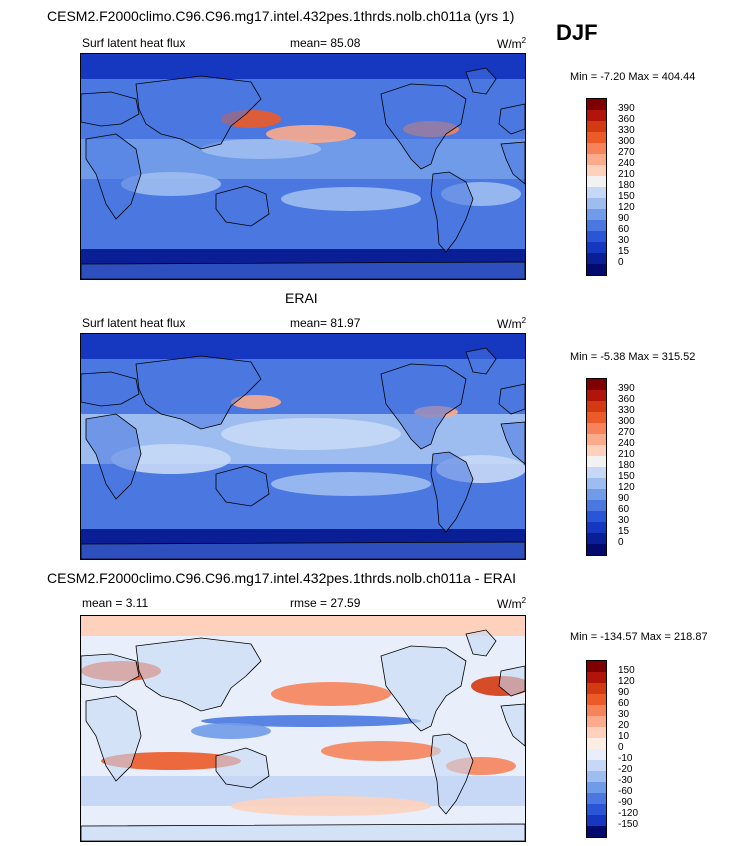 This screenshot has height=846, width=732. What do you see at coordinates (115, 603) in the screenshot?
I see `panel3-mean-label: mean = 3.11` at bounding box center [115, 603].